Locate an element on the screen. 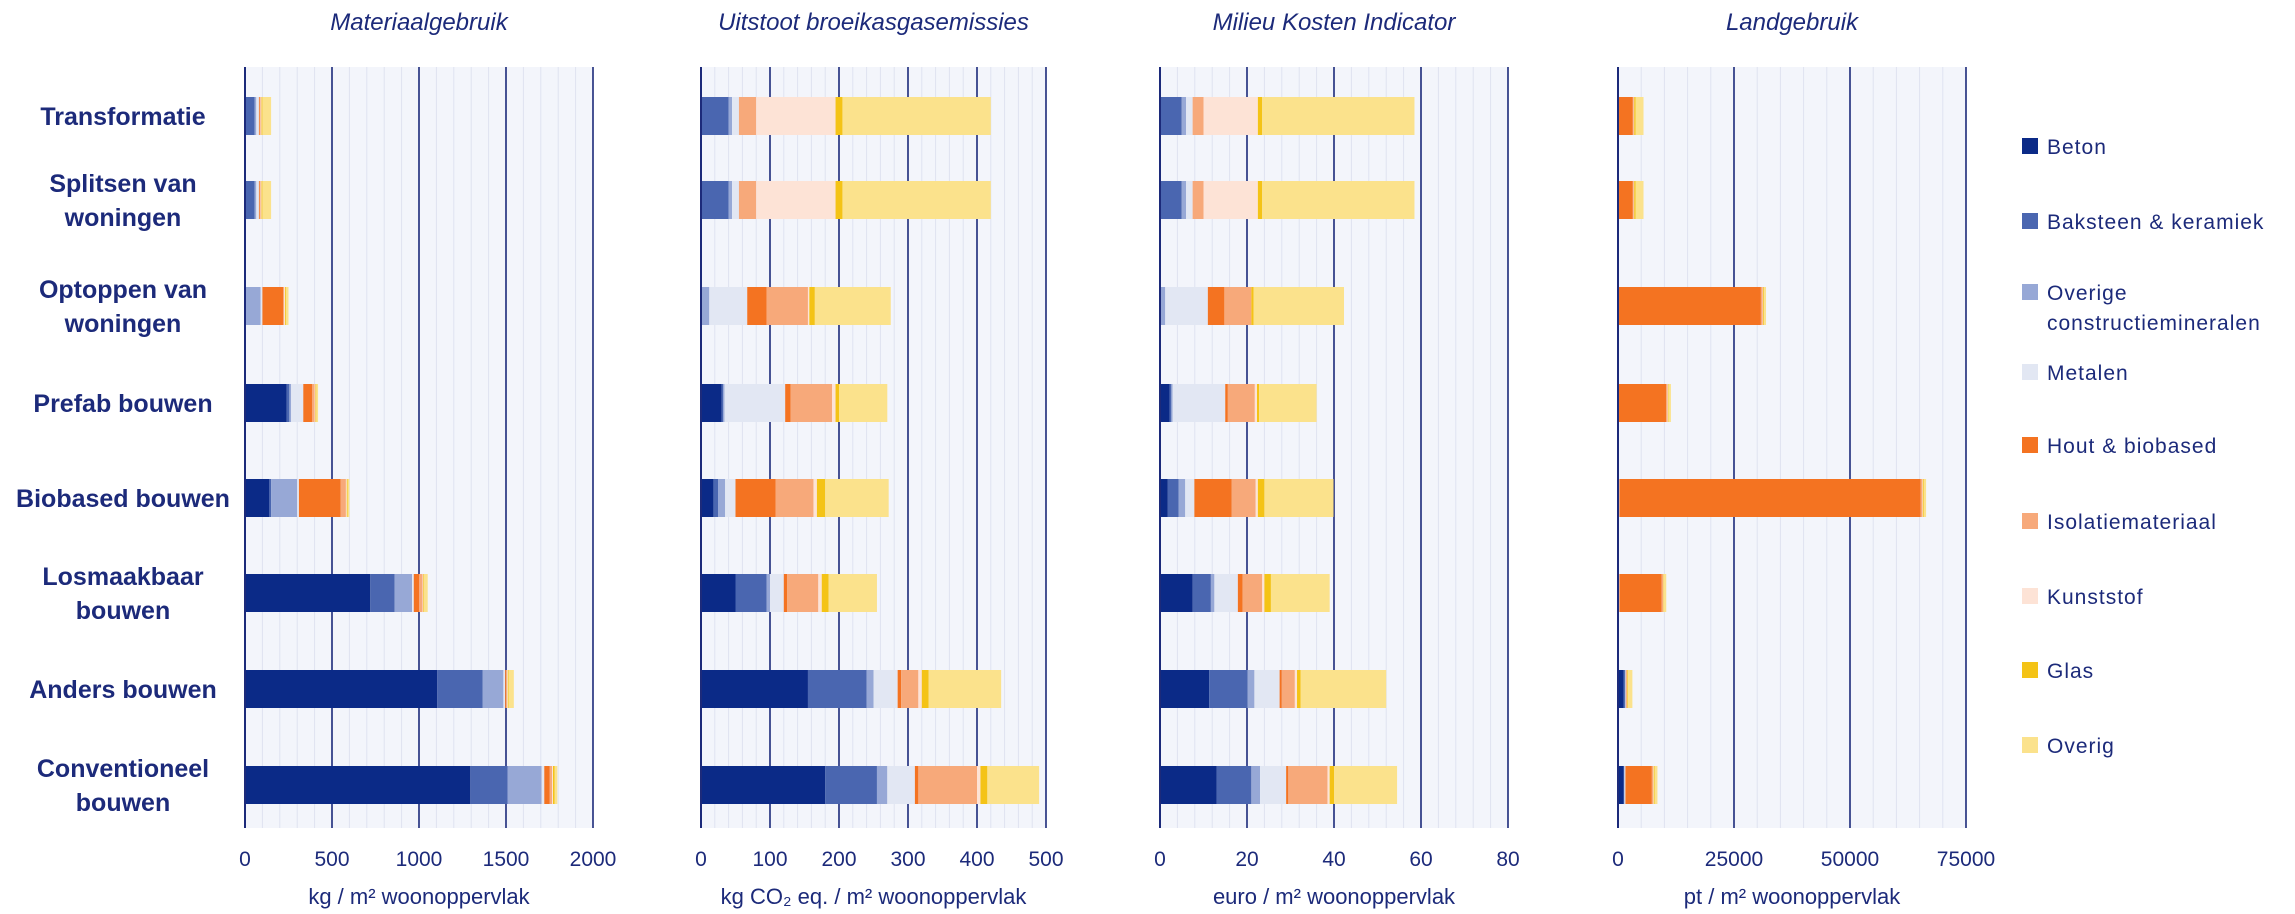 The height and width of the screenshot is (914, 2295). tick-label: 0 is located at coordinates (1160, 859).